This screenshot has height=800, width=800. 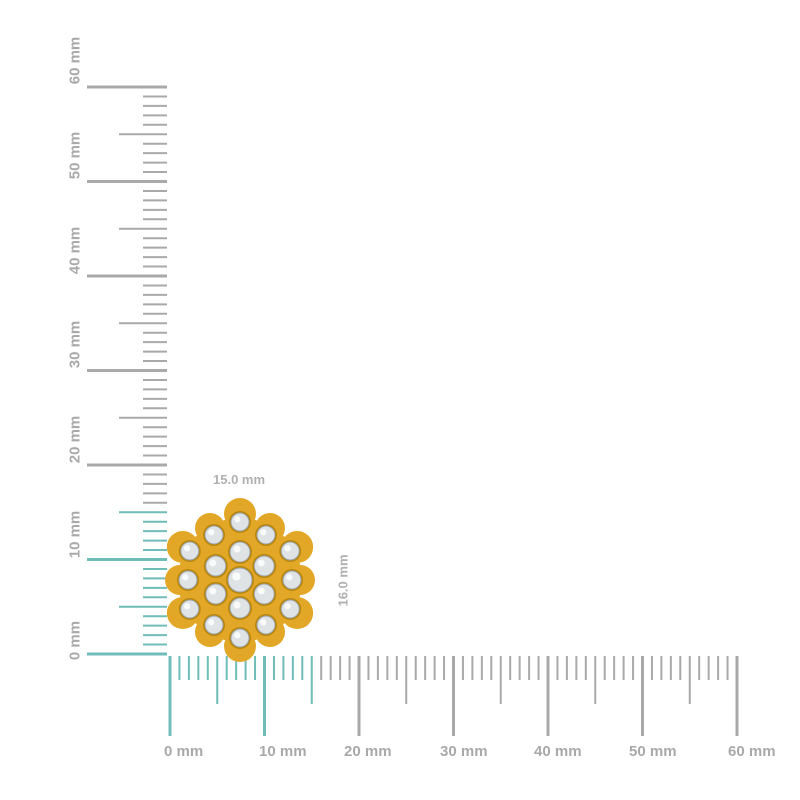 I want to click on h-ruler-label-10: 10 mm, so click(x=283, y=751).